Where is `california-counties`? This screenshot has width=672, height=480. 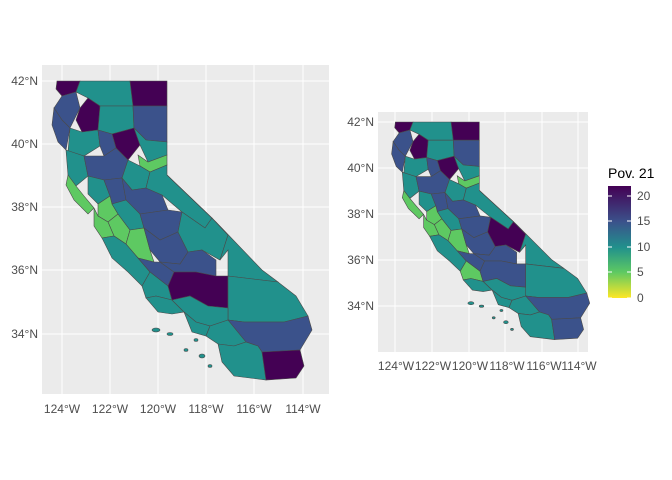
california-counties is located at coordinates (491, 230).